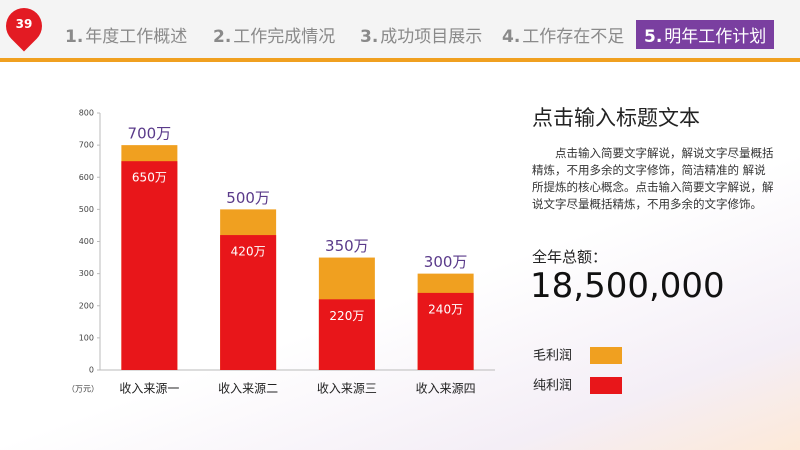  What do you see at coordinates (24, 24) in the screenshot?
I see `badge: 39` at bounding box center [24, 24].